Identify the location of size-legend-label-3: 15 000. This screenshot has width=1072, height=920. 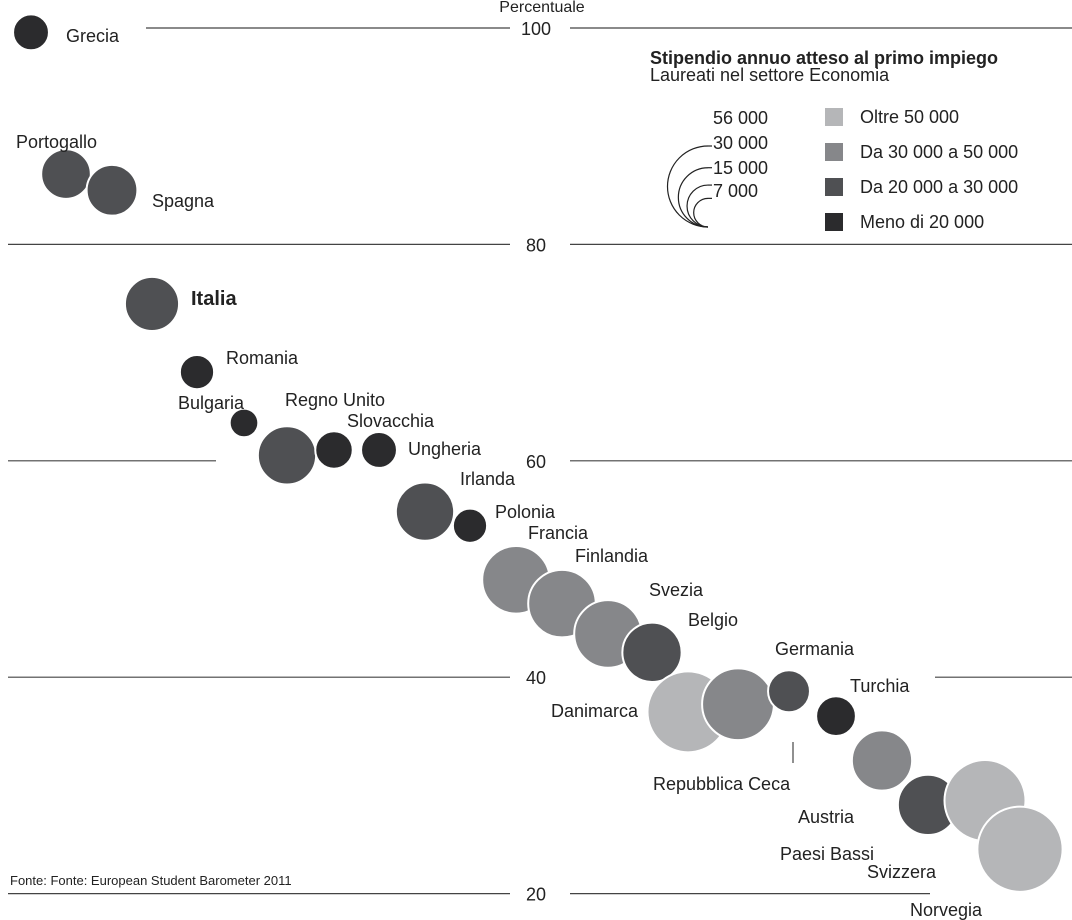
(740, 168).